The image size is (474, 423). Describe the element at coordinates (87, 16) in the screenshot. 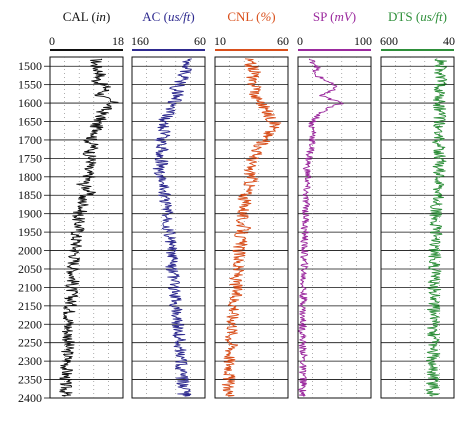

I see `track-title: CAL (in)` at that location.